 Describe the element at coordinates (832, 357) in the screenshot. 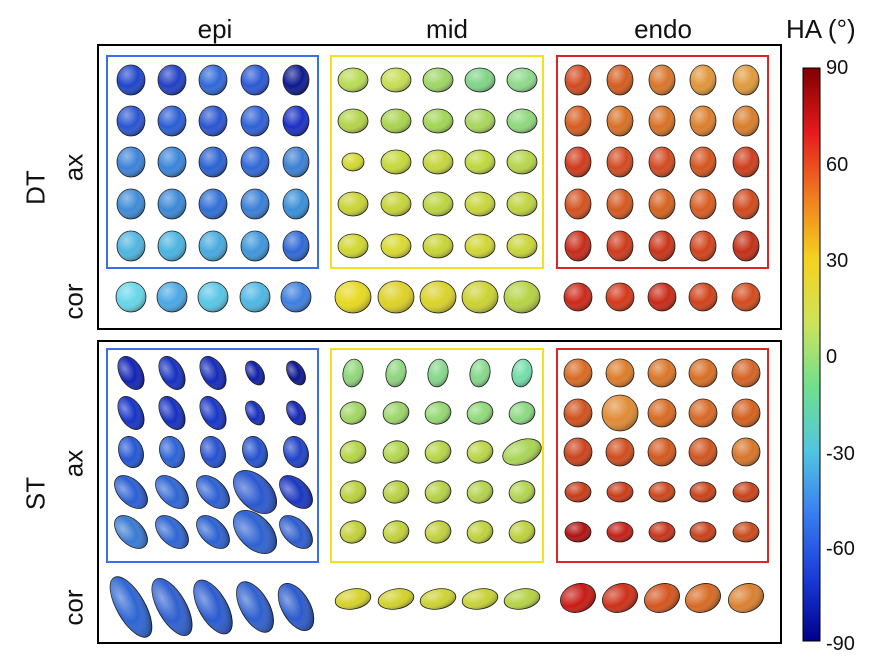

I see `colorbar-tick-0: 0` at that location.